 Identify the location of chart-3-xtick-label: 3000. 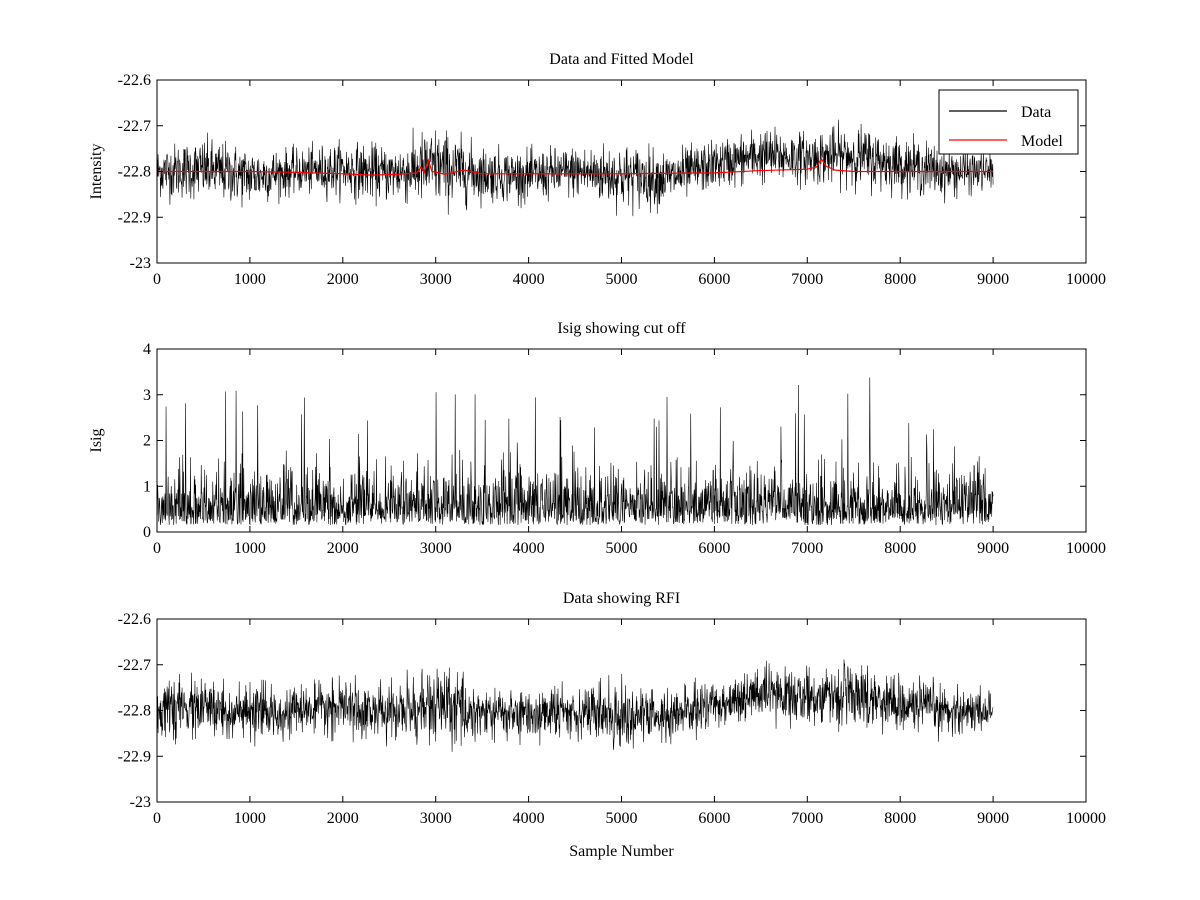
(436, 818).